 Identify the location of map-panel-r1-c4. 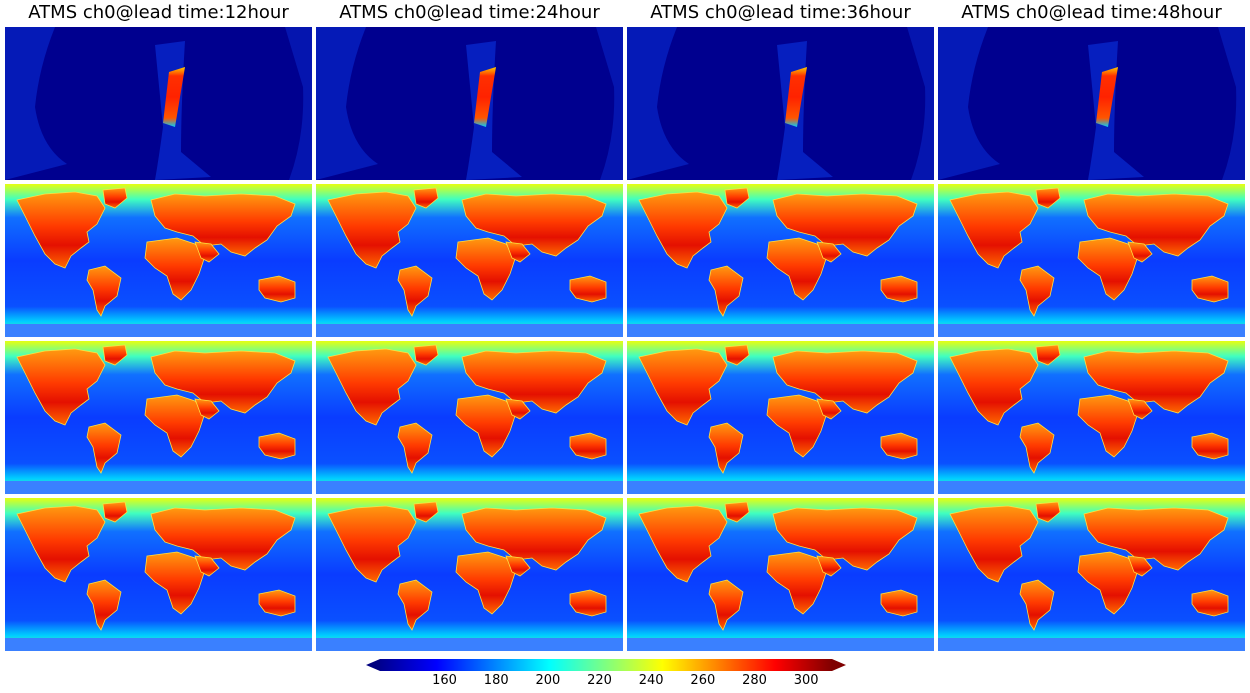
(1091, 103).